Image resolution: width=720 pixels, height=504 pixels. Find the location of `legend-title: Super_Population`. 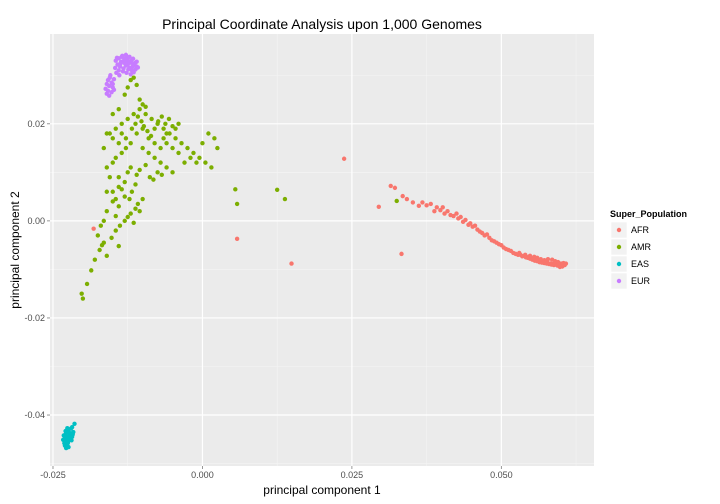

legend-title: Super_Population is located at coordinates (648, 214).